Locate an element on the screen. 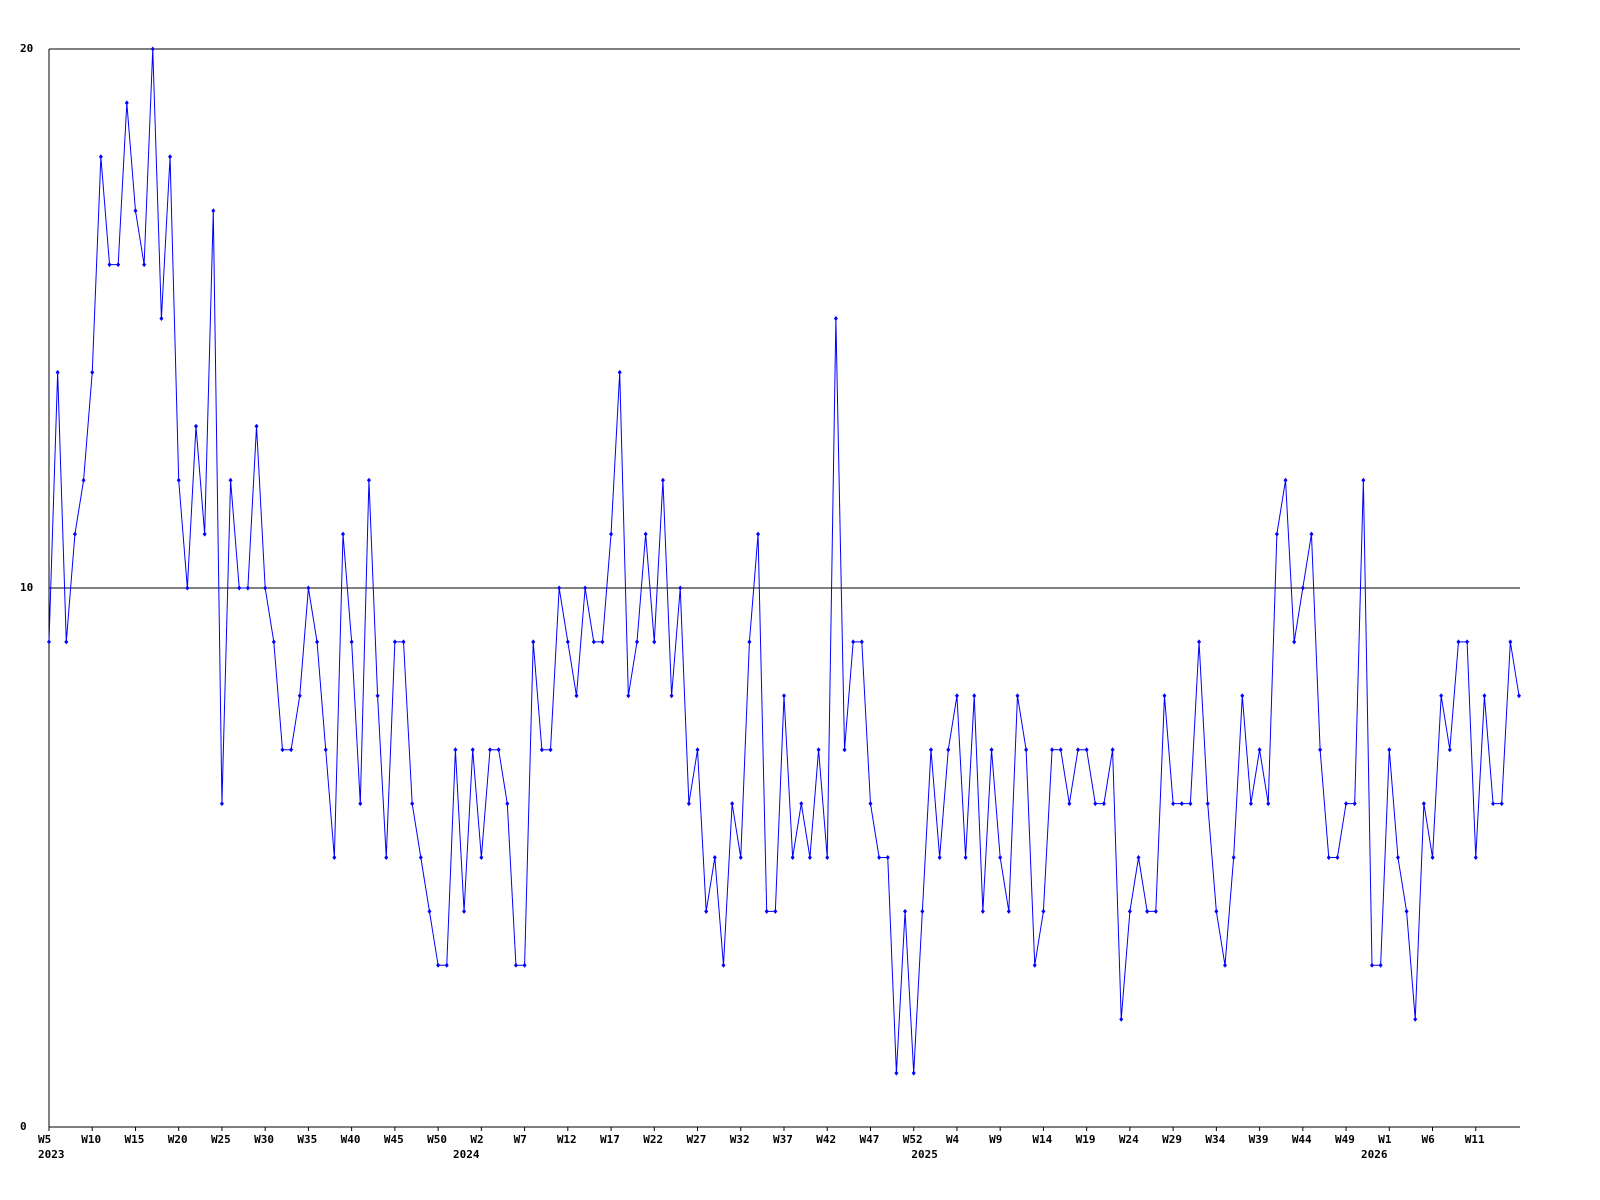 The image size is (1600, 1200). x-tick-label: W24 is located at coordinates (1129, 1139).